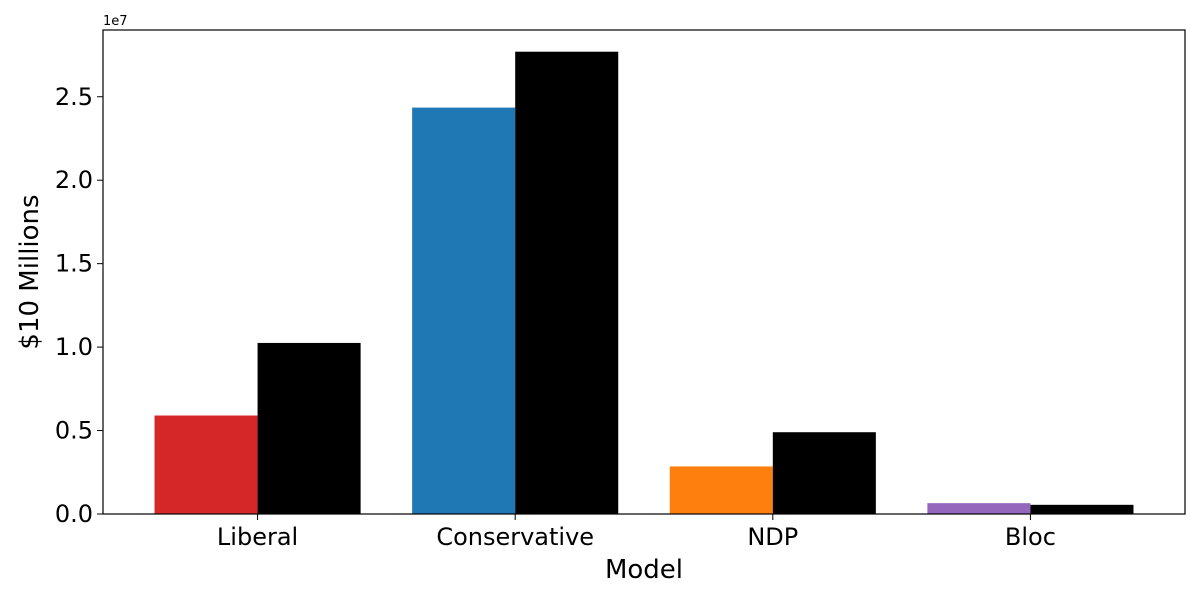 The width and height of the screenshot is (1200, 600). What do you see at coordinates (257, 537) in the screenshot?
I see `x-tick-label: Liberal` at bounding box center [257, 537].